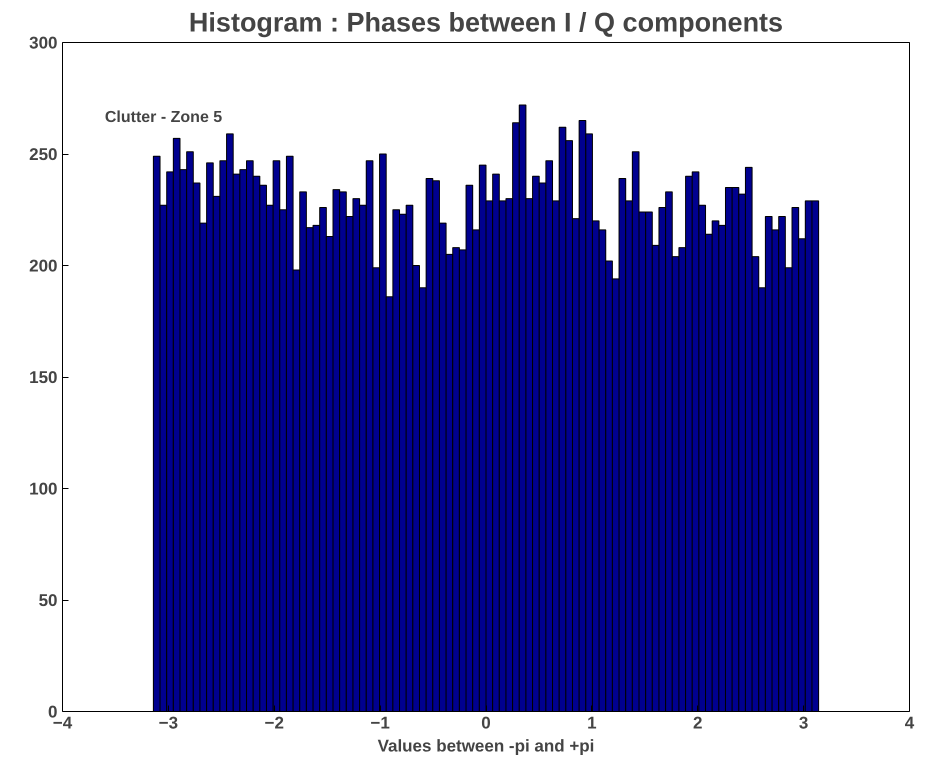 Image resolution: width=935 pixels, height=771 pixels. Describe the element at coordinates (43, 489) in the screenshot. I see `y-tick-label: 100` at that location.